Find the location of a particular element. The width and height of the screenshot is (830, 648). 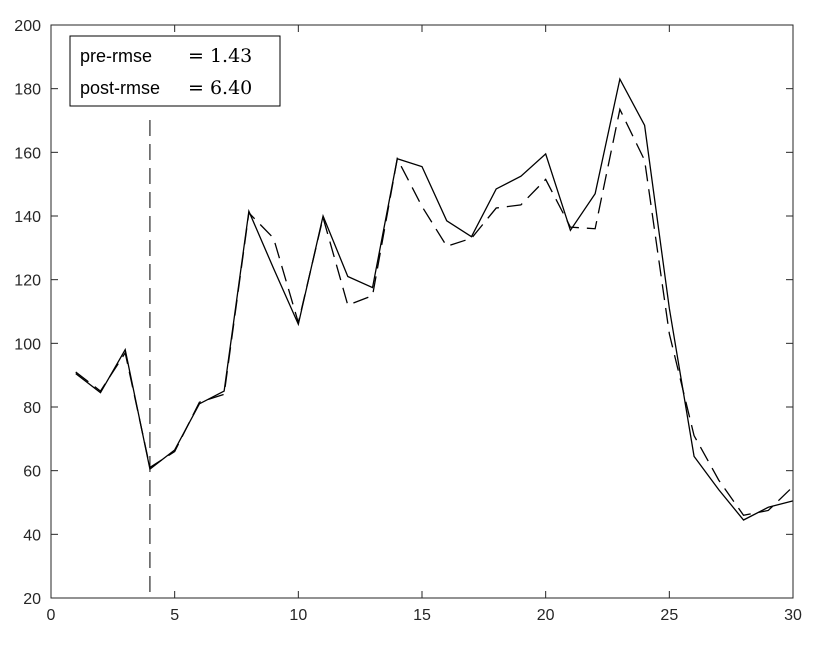

x-tick-label: 10 is located at coordinates (298, 615).